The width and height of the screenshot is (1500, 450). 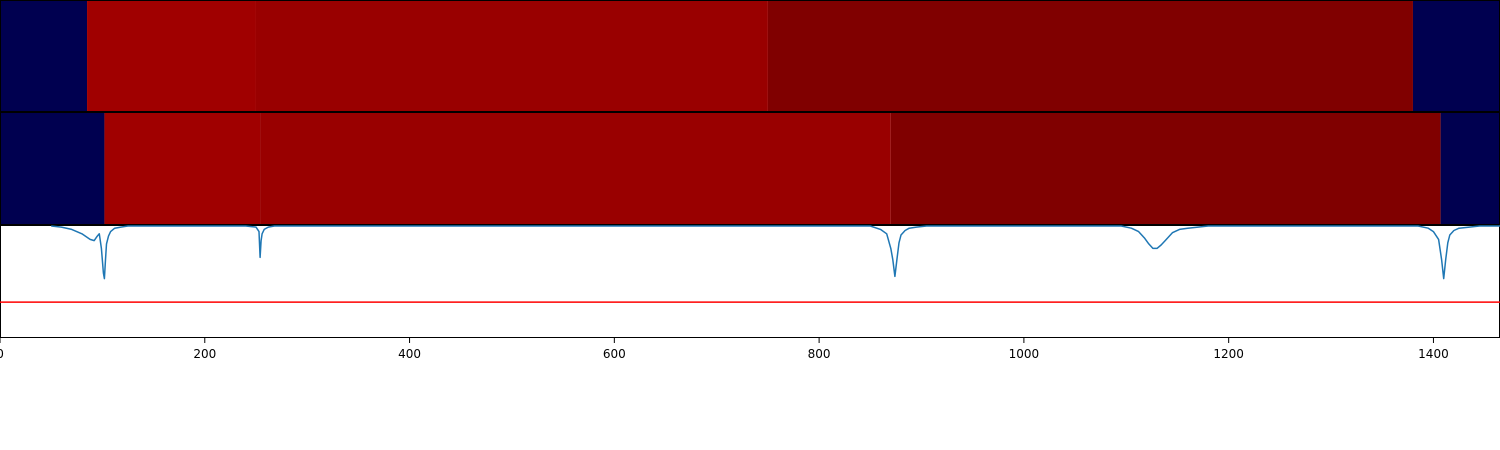 I want to click on x-tick-label: 1400, so click(x=1433, y=354).